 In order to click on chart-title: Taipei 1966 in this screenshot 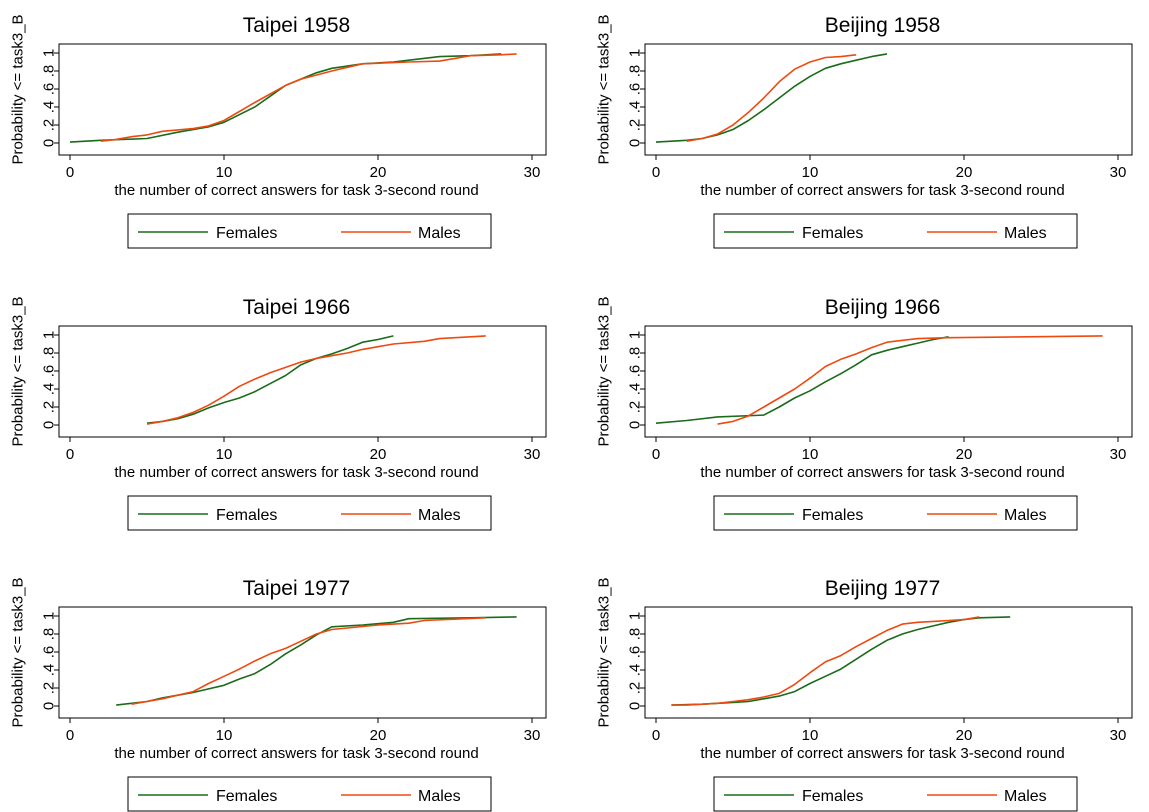, I will do `click(296, 307)`.